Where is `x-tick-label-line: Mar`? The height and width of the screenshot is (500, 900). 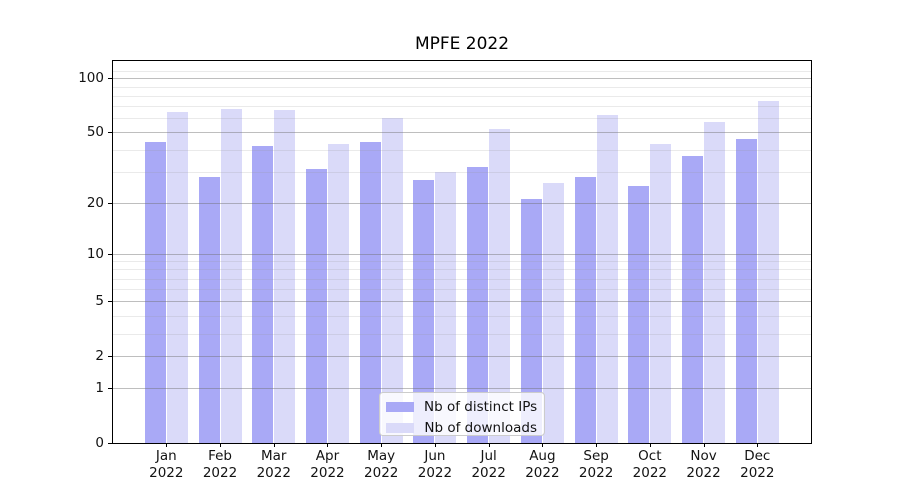
x-tick-label-line: Mar is located at coordinates (274, 456).